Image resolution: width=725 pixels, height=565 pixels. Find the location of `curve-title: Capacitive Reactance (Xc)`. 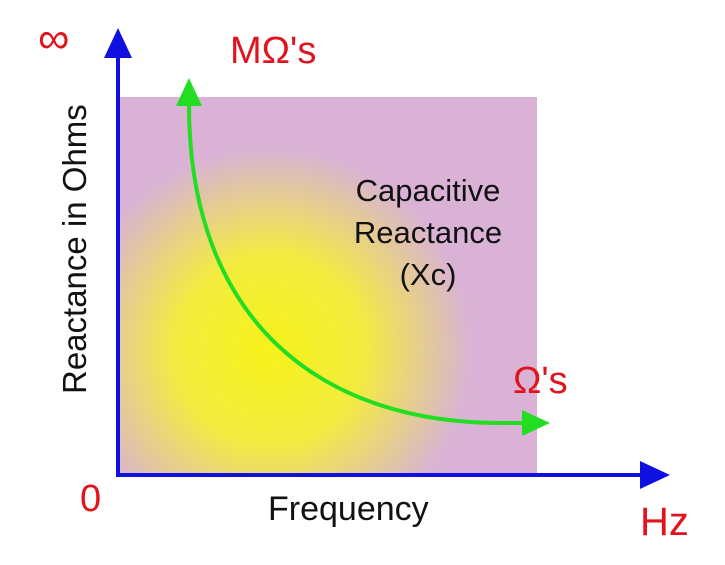

curve-title: Capacitive Reactance (Xc) is located at coordinates (428, 233).